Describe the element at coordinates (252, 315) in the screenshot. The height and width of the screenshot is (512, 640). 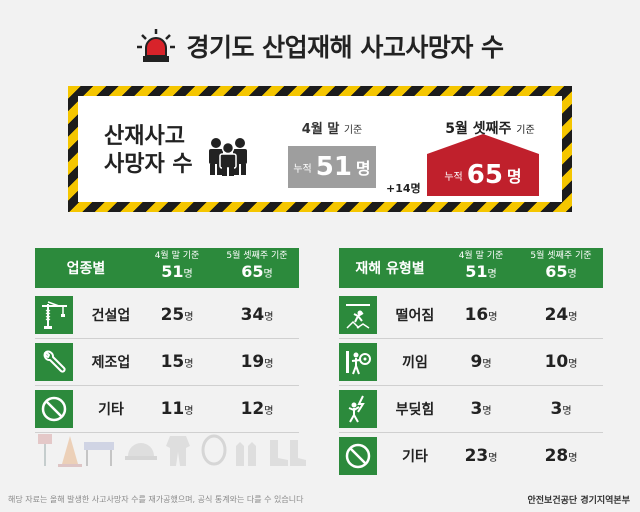
I see `value-number: 34` at that location.